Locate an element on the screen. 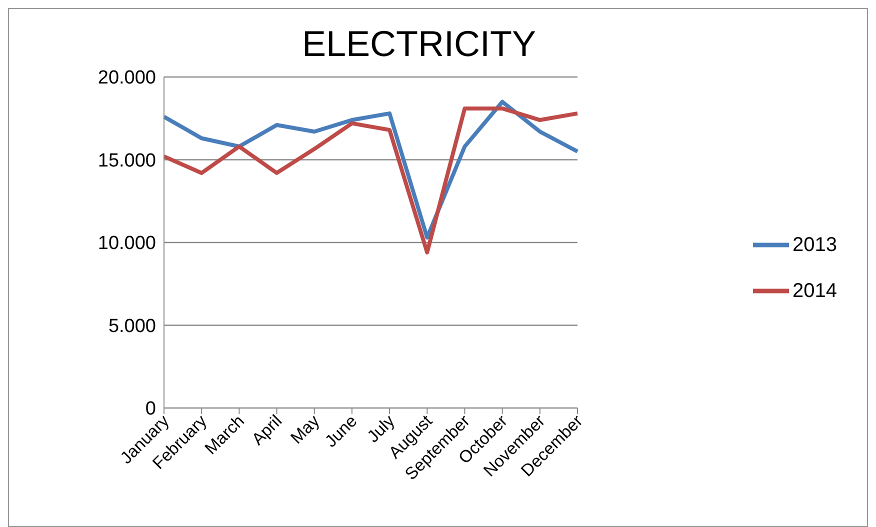 This screenshot has height=527, width=876. legend-label: 2014 is located at coordinates (814, 291).